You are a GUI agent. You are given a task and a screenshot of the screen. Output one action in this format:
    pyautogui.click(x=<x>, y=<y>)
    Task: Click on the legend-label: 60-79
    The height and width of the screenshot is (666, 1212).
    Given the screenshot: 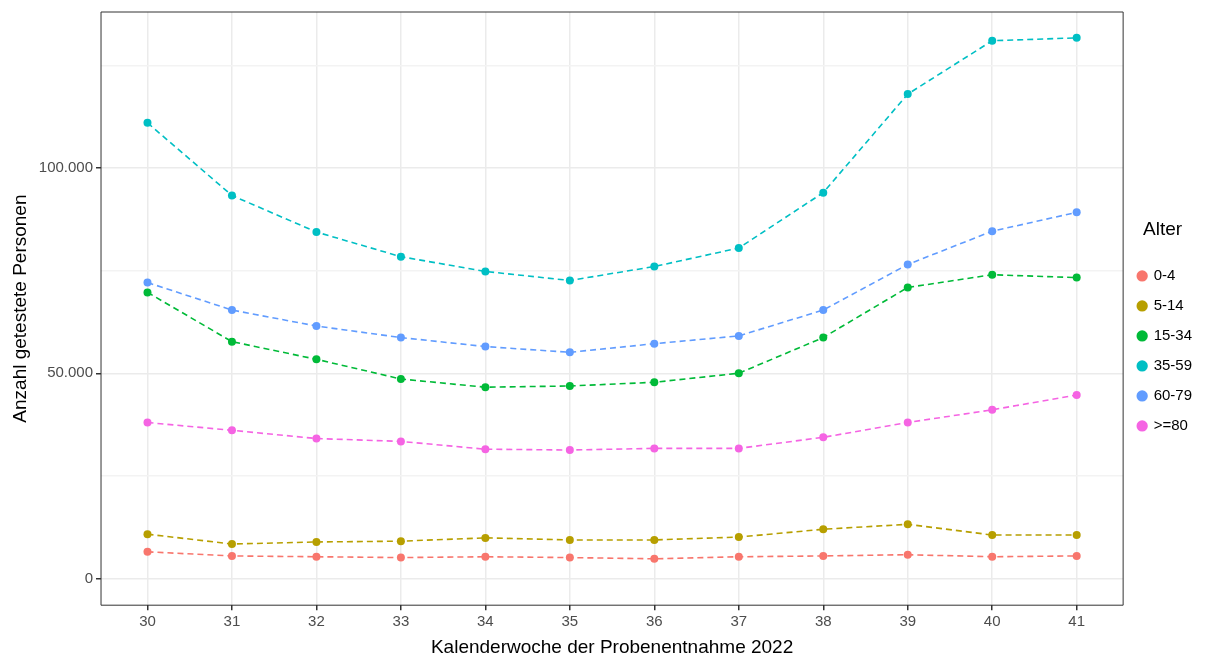 What is the action you would take?
    pyautogui.click(x=1173, y=395)
    